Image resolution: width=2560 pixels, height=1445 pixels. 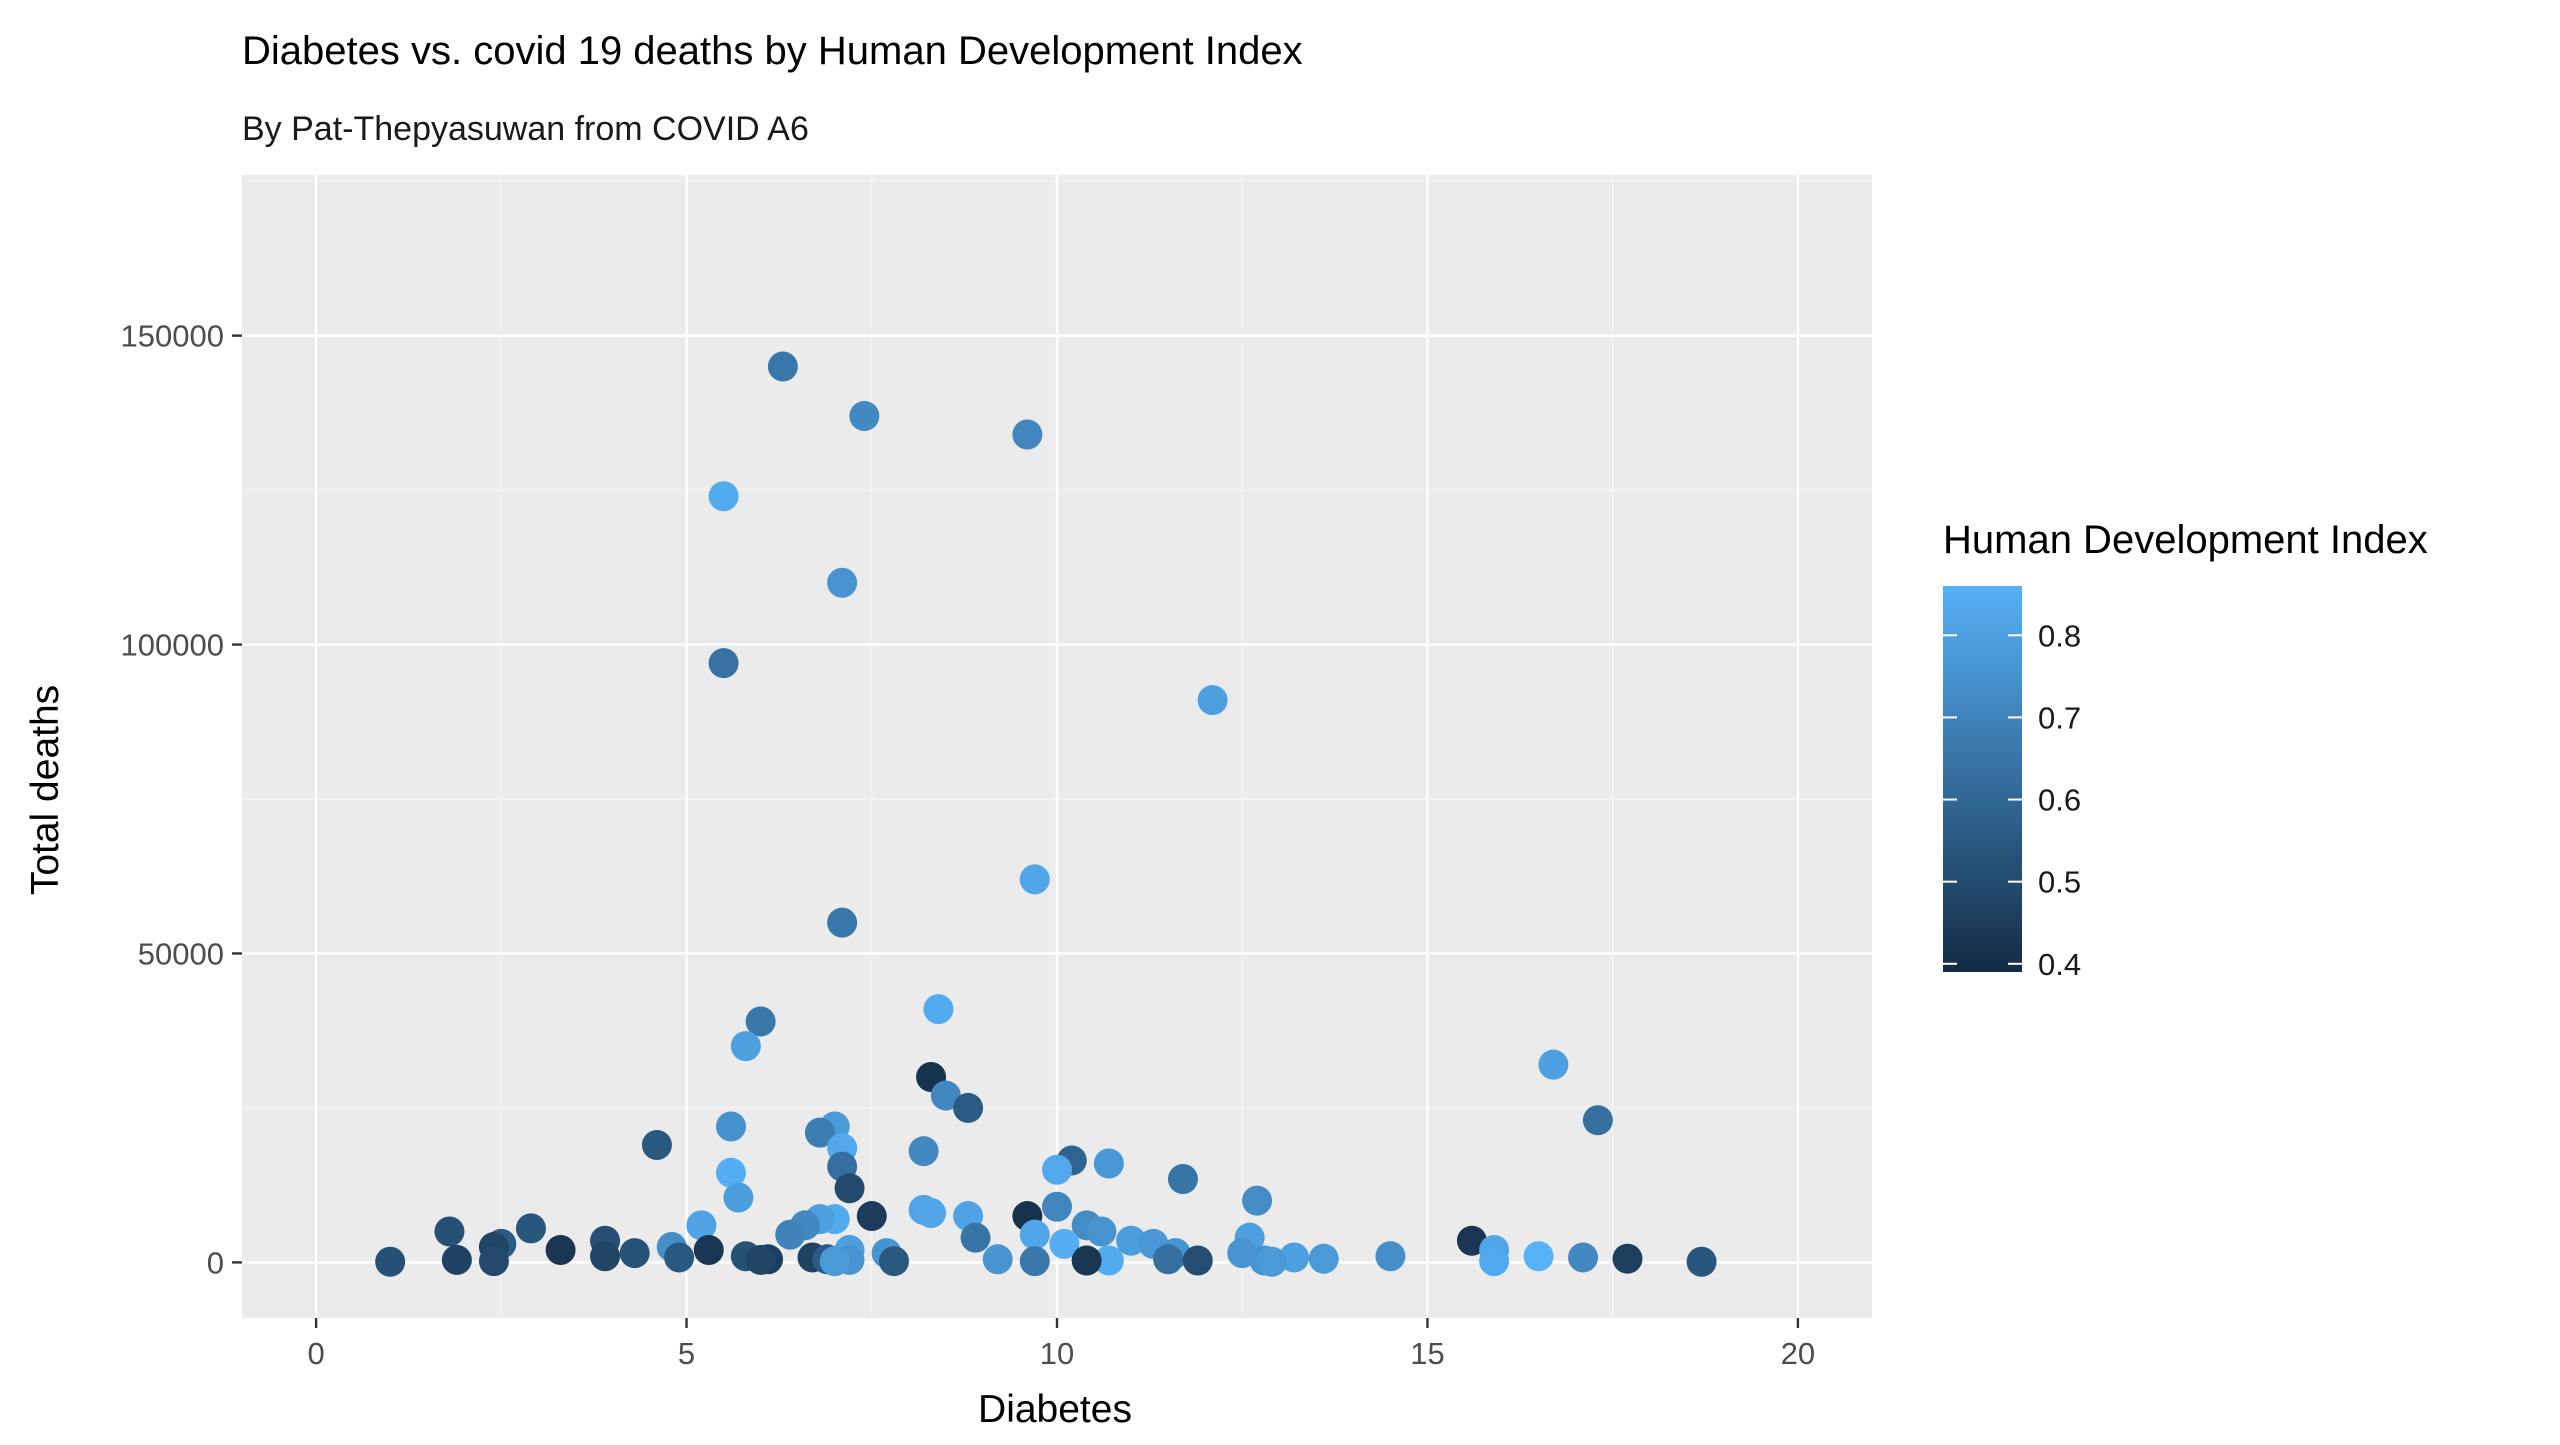 What do you see at coordinates (172, 336) in the screenshot?
I see `y-tick-label: 150000` at bounding box center [172, 336].